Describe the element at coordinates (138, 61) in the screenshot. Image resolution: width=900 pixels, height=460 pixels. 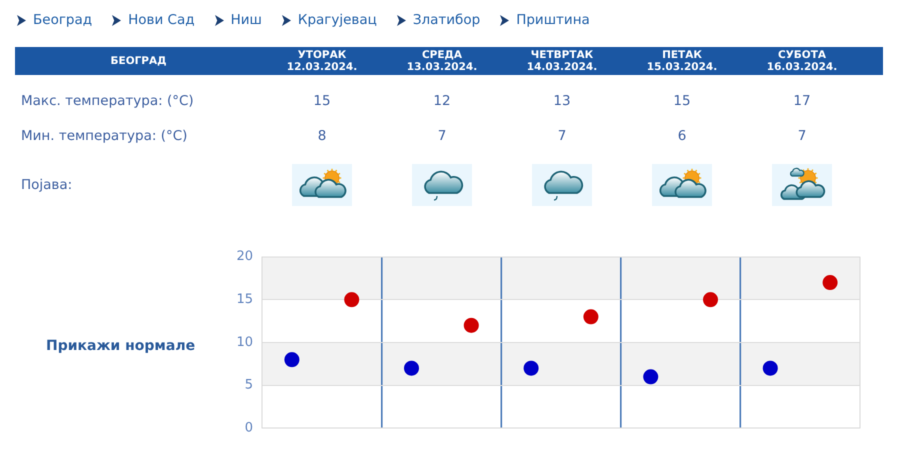
I see `text: БЕОГРАД` at that location.